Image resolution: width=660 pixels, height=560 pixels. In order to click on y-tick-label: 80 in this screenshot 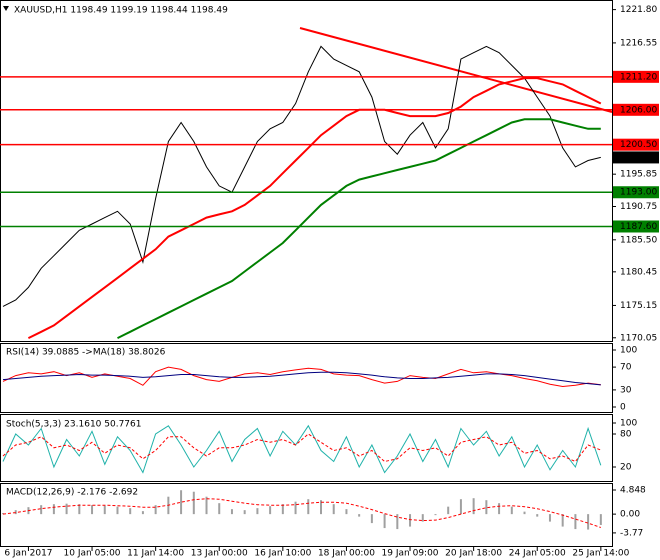, I will do `click(626, 435)`.